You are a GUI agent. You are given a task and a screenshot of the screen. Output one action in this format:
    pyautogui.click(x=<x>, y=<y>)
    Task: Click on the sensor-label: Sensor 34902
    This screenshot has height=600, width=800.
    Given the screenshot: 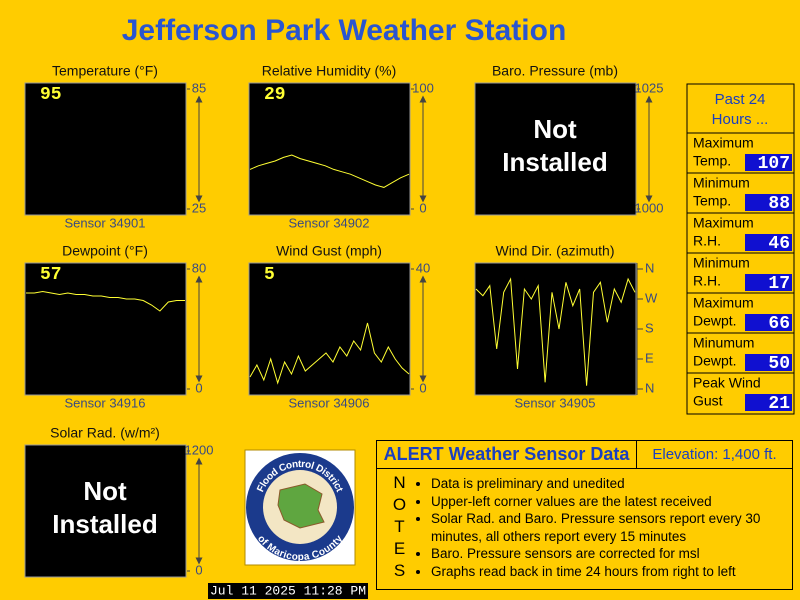 What is the action you would take?
    pyautogui.click(x=329, y=222)
    